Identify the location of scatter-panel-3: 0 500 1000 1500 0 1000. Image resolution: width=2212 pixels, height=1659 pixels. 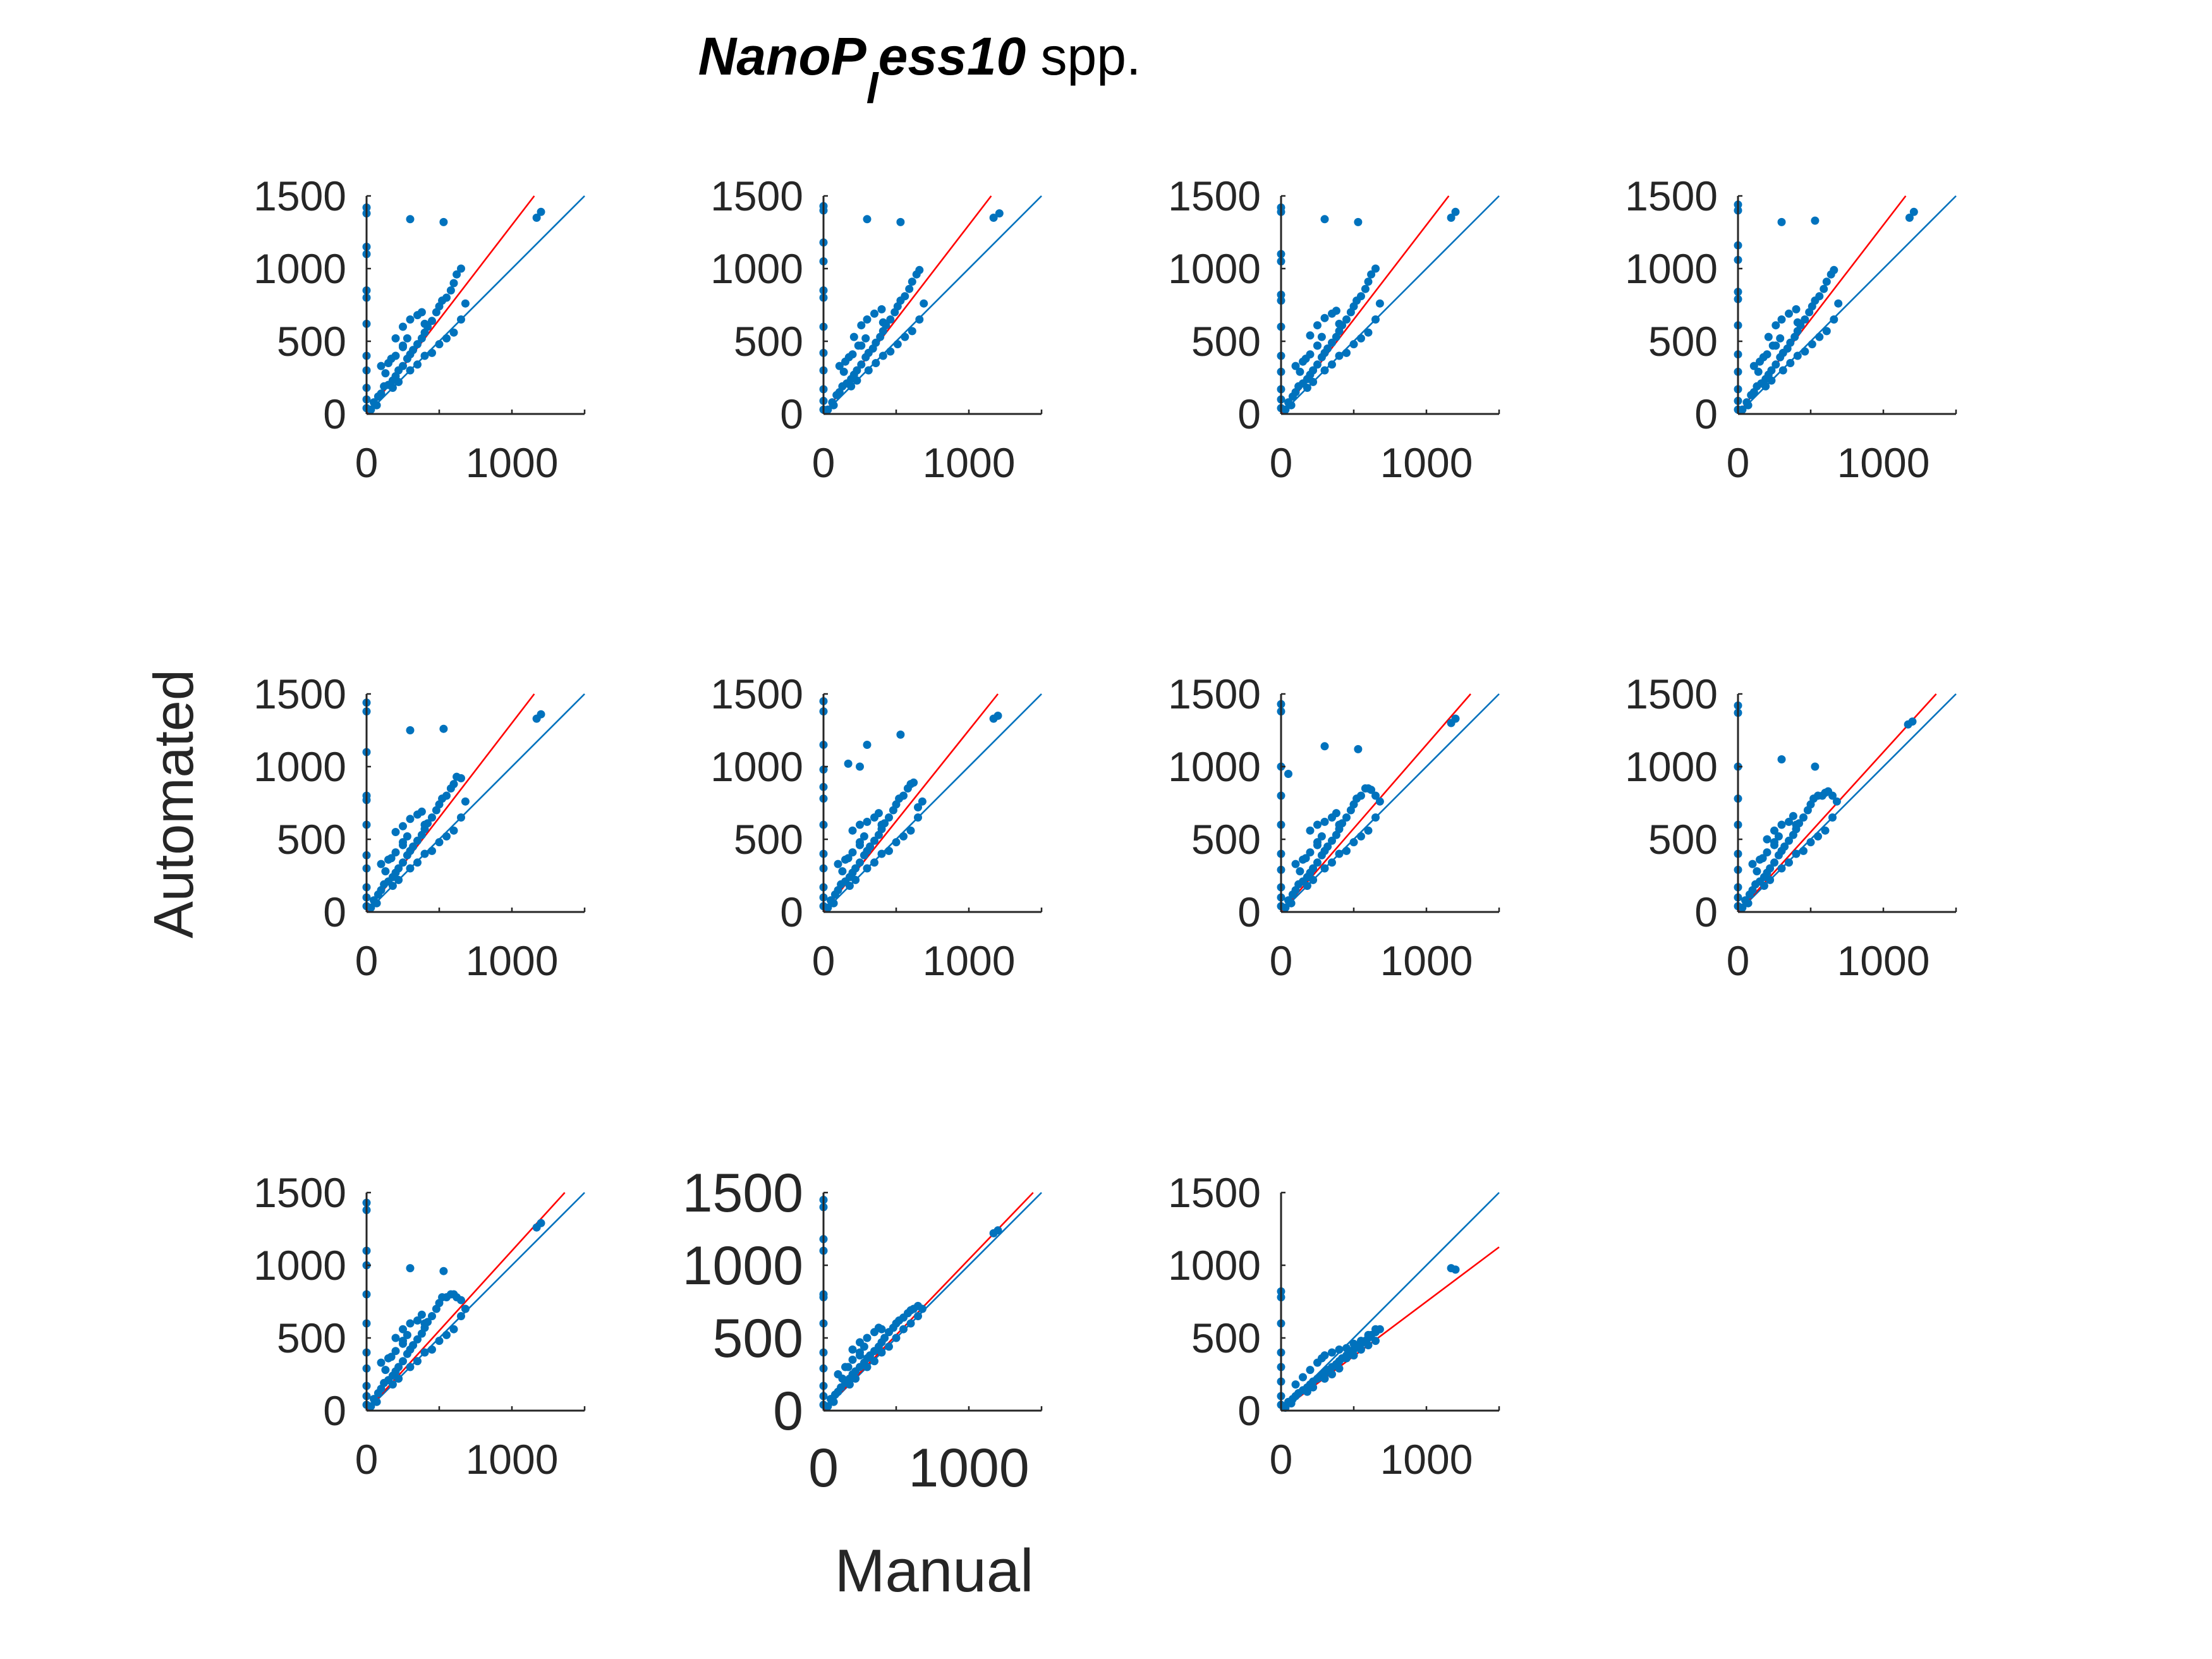
(1334, 329).